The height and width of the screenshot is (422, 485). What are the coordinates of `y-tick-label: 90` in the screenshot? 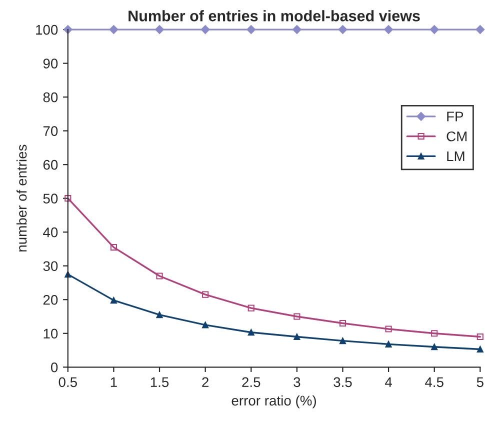 It's located at (50, 63).